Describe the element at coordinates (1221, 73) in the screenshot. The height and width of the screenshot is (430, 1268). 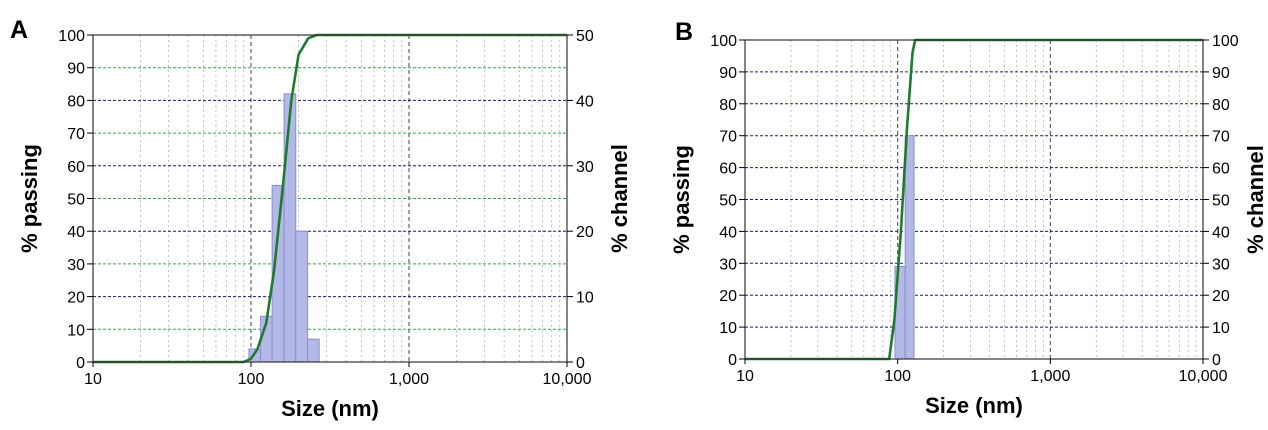
I see `y-tick-label-right: 90` at that location.